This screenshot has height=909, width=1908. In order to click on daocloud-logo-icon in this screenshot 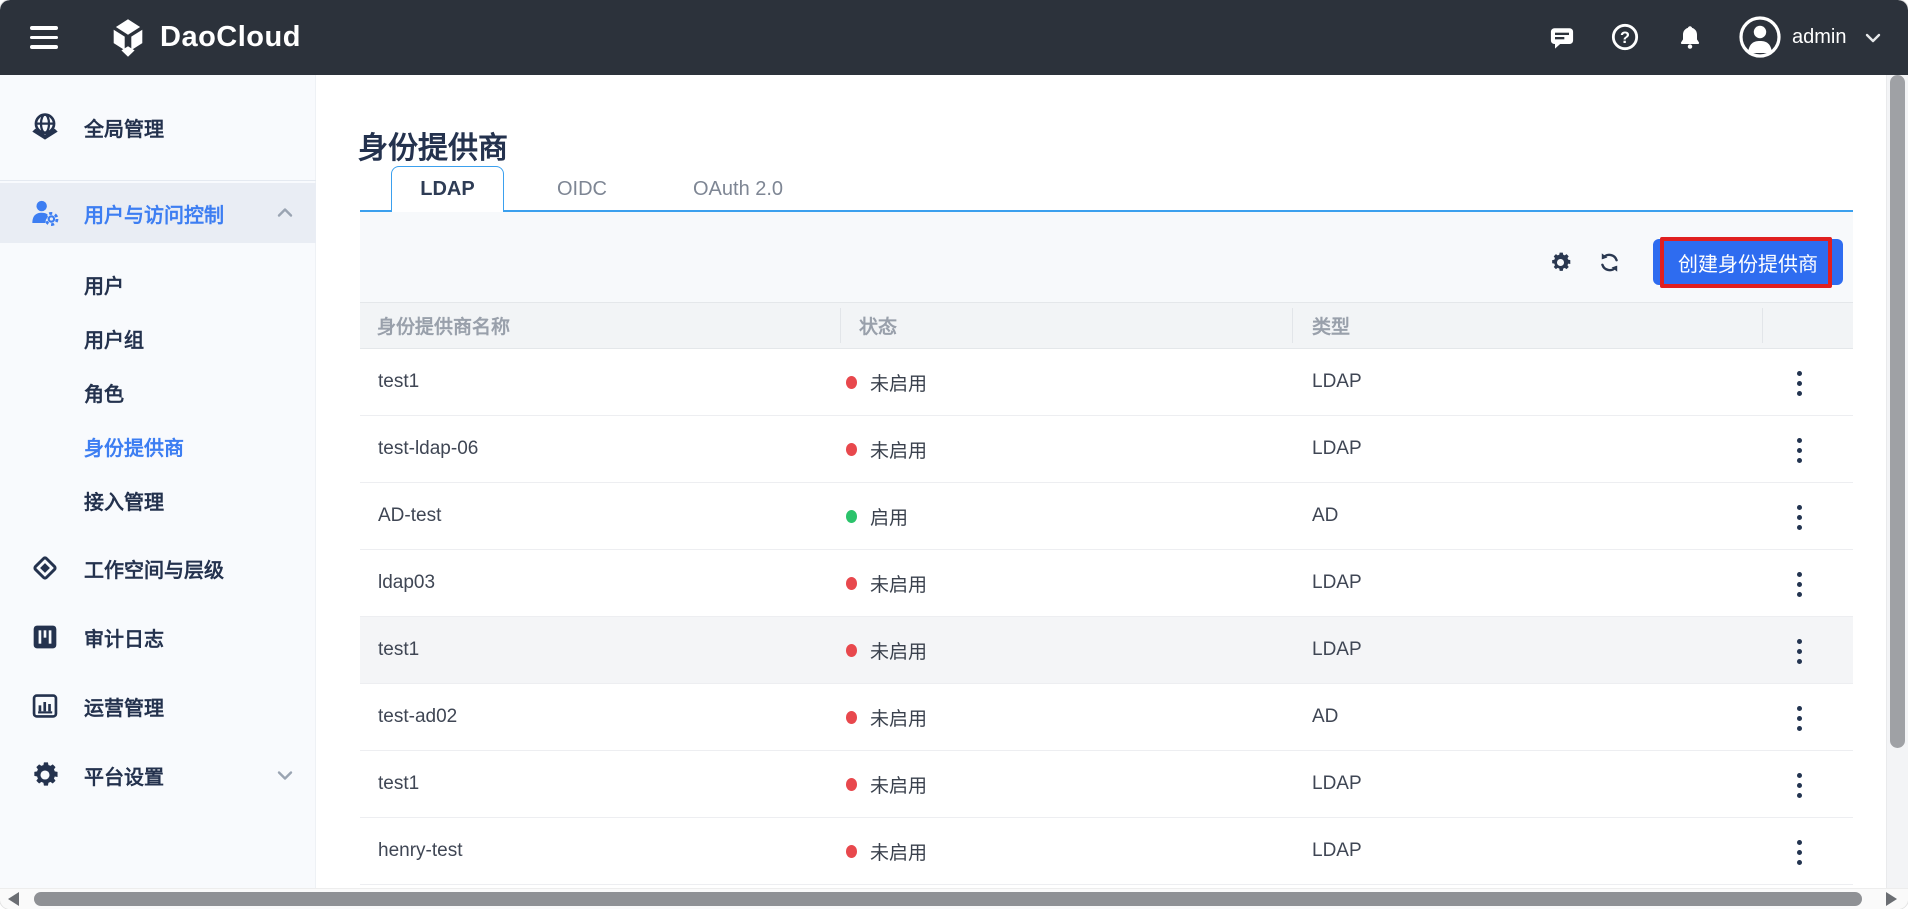, I will do `click(128, 38)`.